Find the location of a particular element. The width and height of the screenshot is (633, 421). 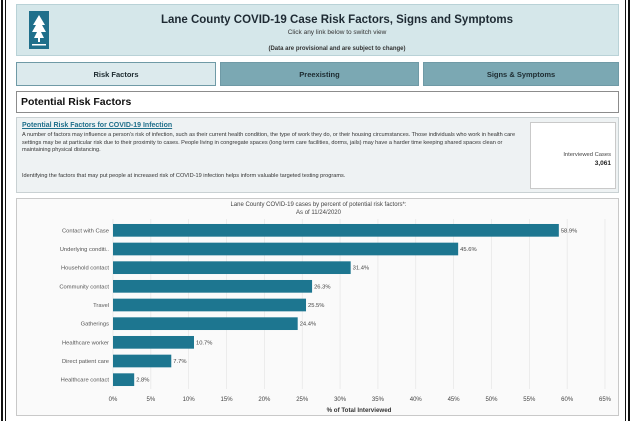

category-label: Gatherings is located at coordinates (95, 325).